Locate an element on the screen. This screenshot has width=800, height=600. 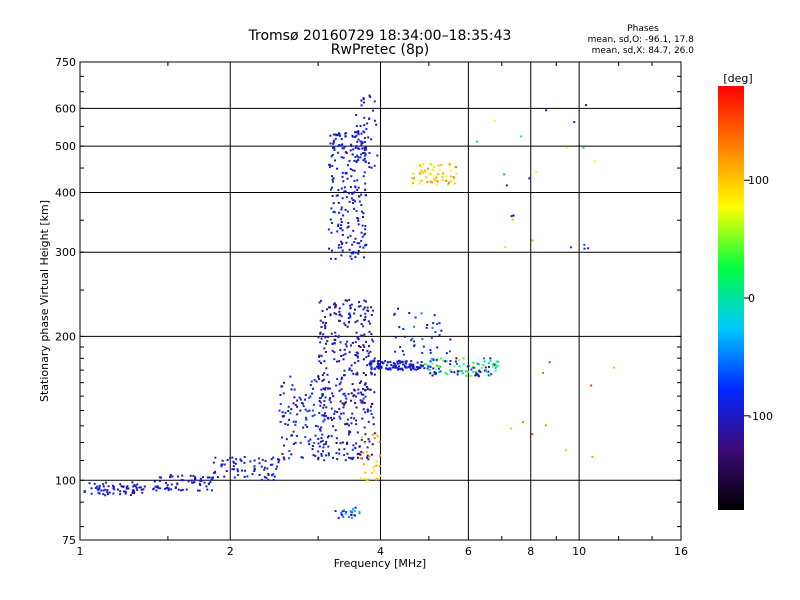
chart-title: Tromsø 20160729 18:34:00–18:35:43 is located at coordinates (380, 36).